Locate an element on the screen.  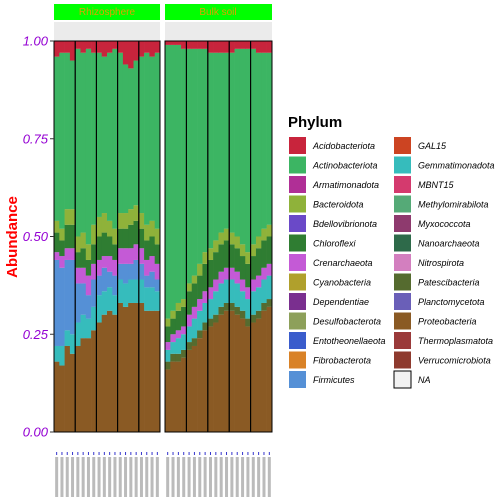
legend-label: MBNT15 is located at coordinates (436, 185).